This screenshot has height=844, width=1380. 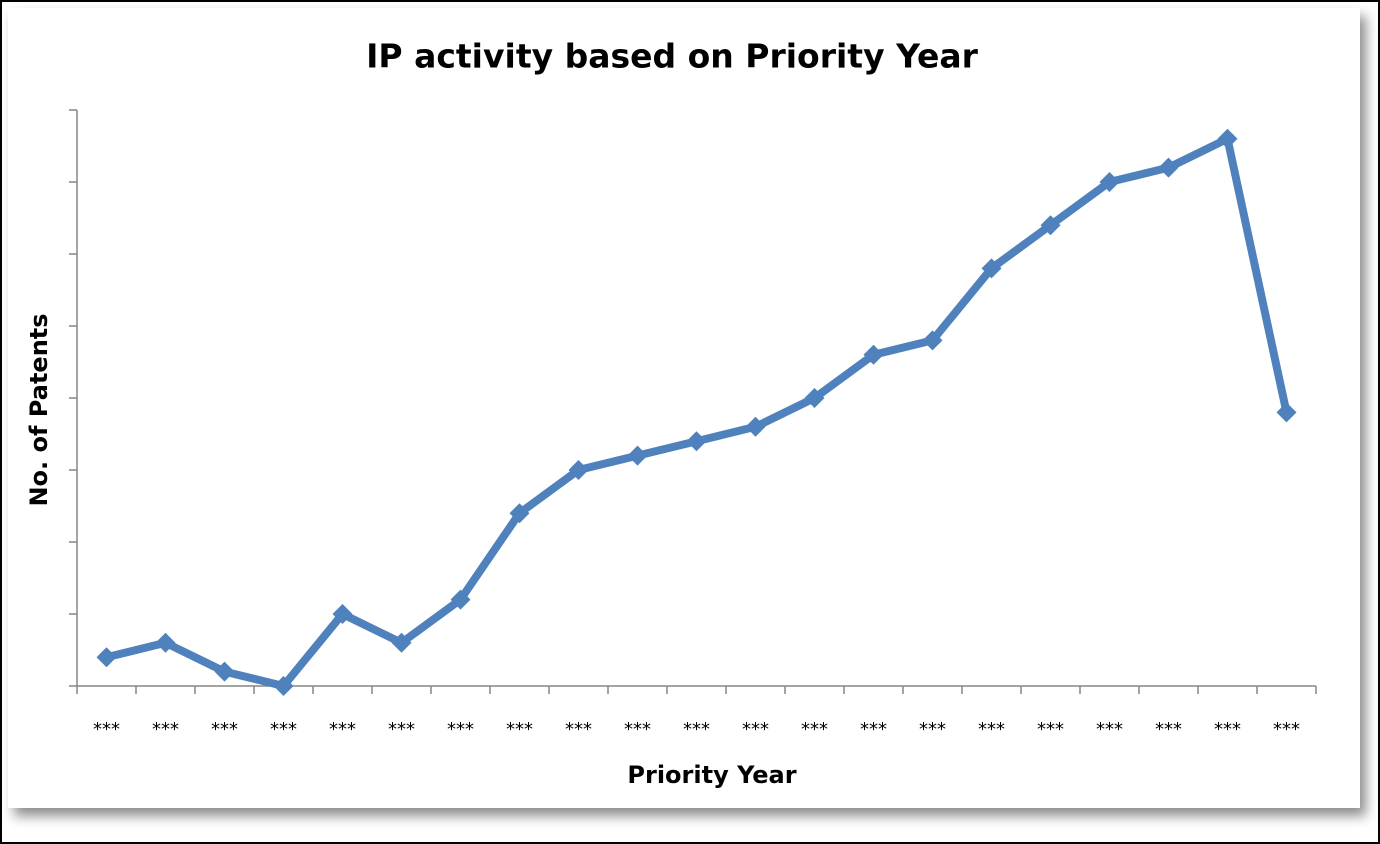 I want to click on y-axis-label: No. of Patents, so click(x=39, y=409).